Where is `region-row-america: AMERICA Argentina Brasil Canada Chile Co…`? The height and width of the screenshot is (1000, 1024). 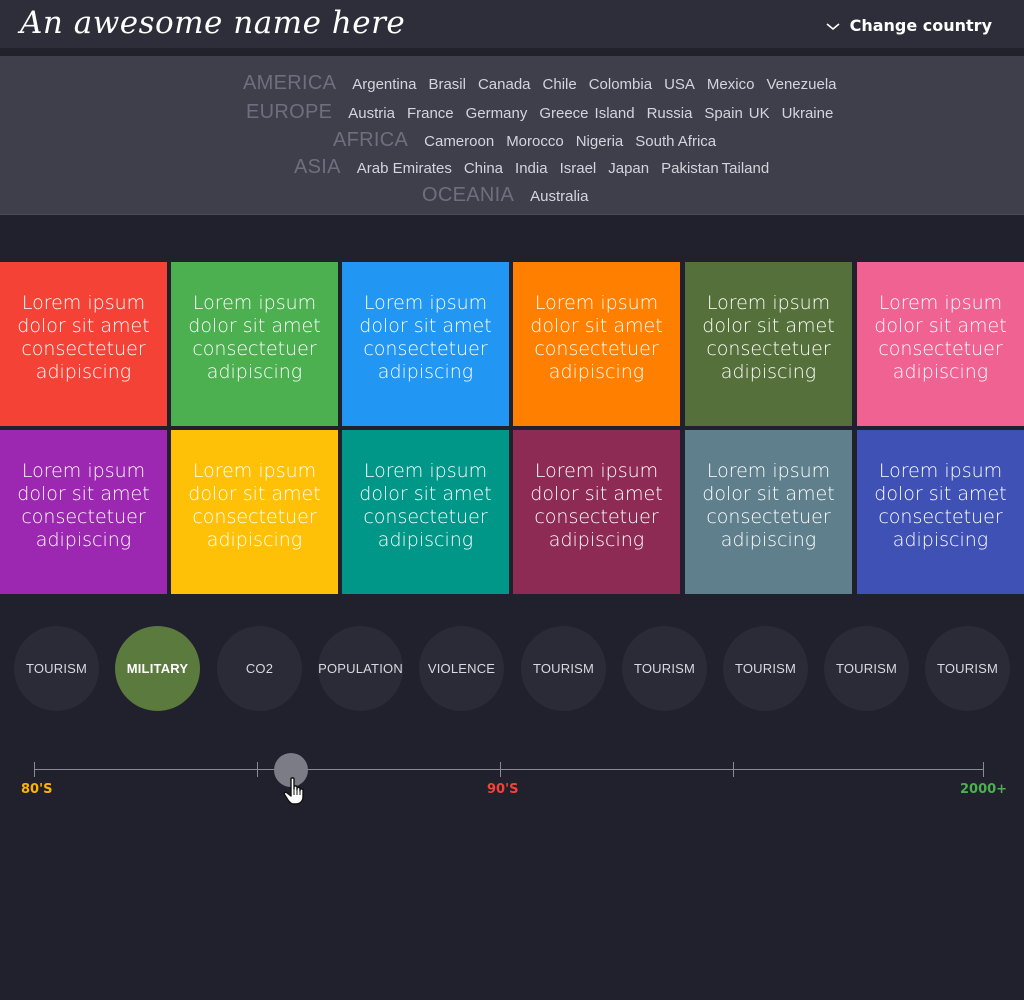 region-row-america: AMERICA Argentina Brasil Canada Chile Co… is located at coordinates (543, 83).